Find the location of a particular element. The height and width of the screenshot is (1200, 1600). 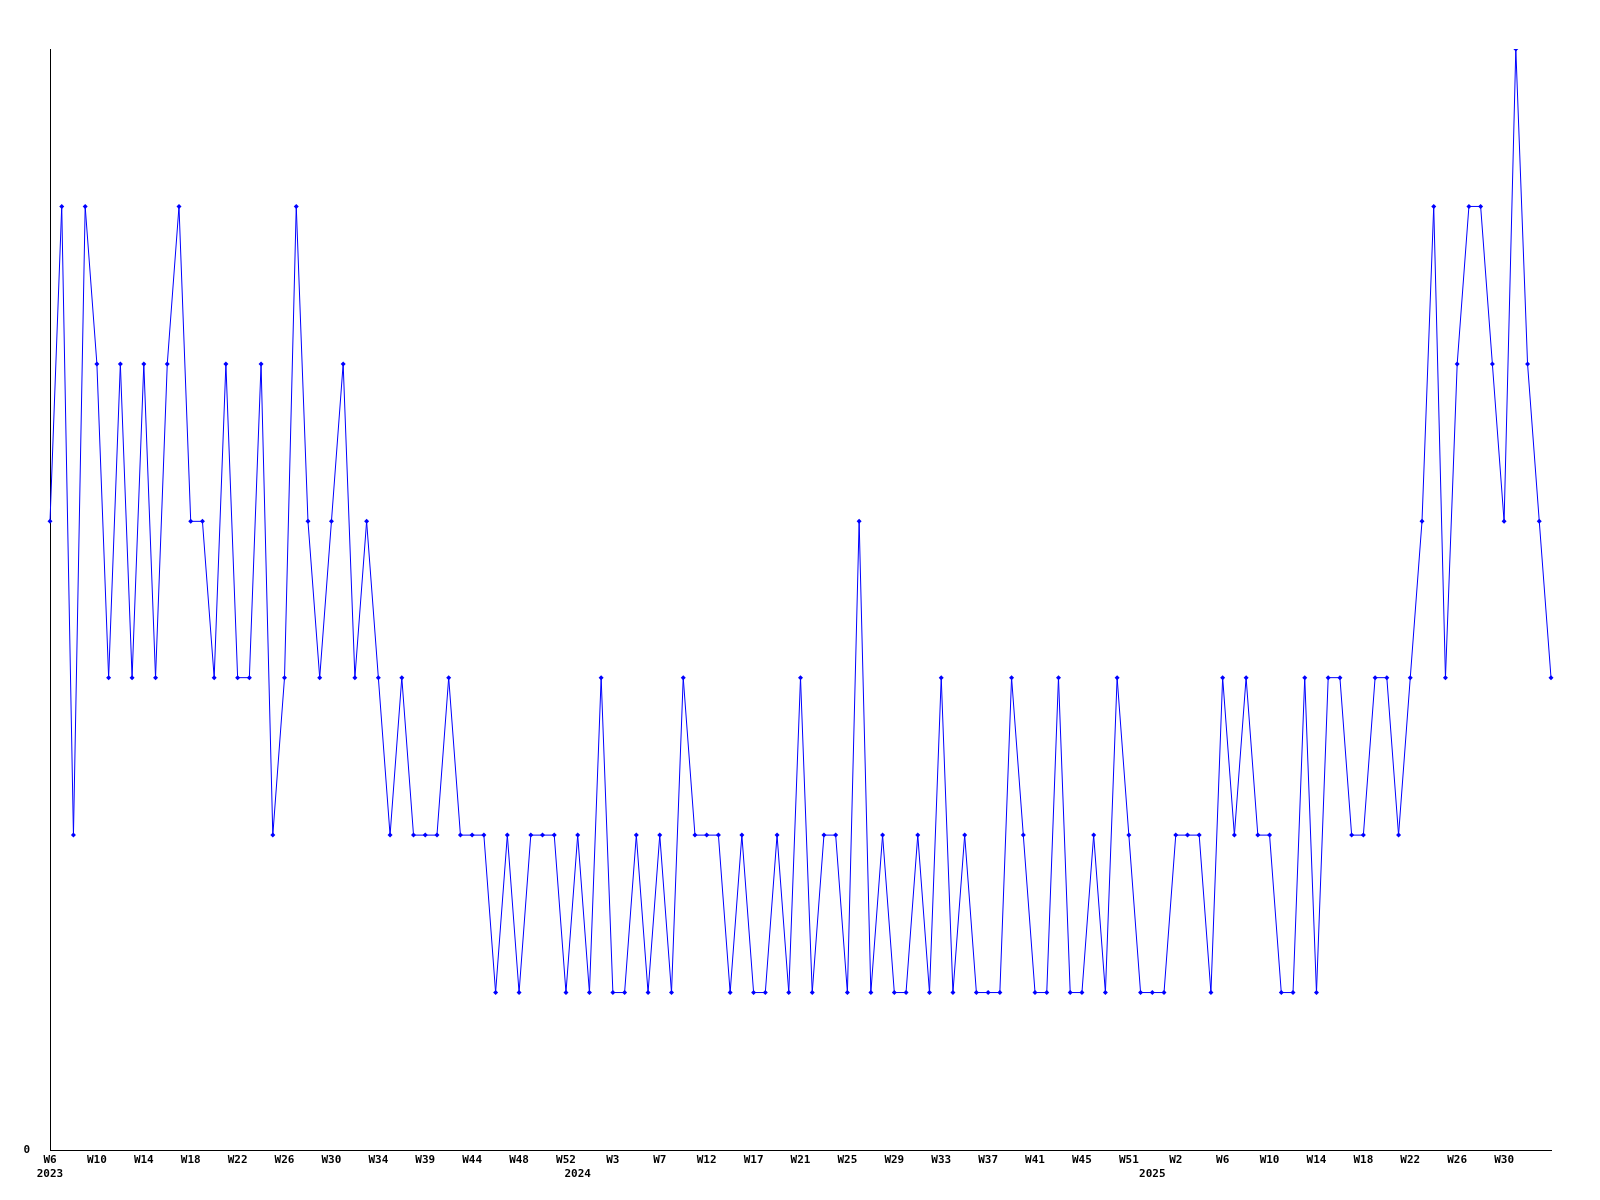

x-tick-label: W52 is located at coordinates (566, 1160).